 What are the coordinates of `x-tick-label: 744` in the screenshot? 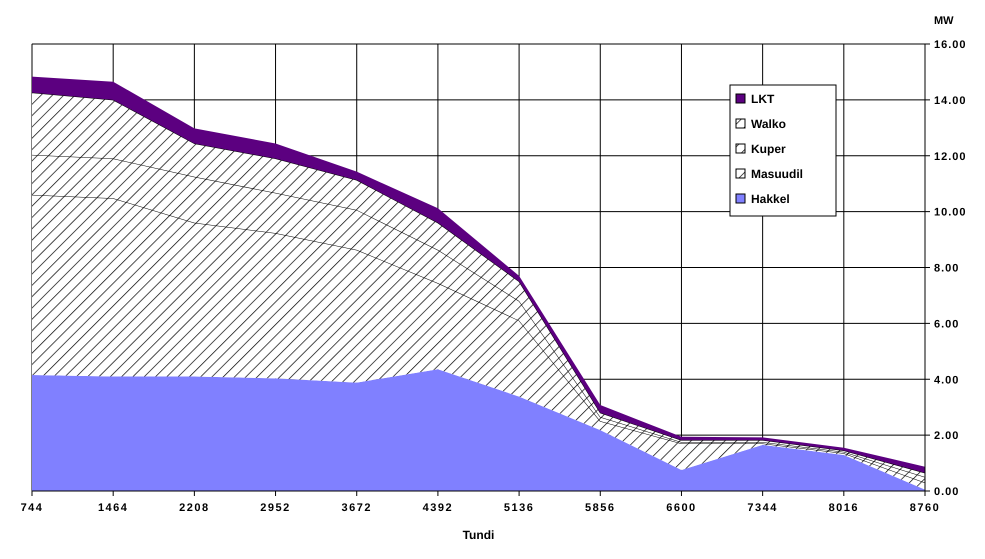 It's located at (32, 508).